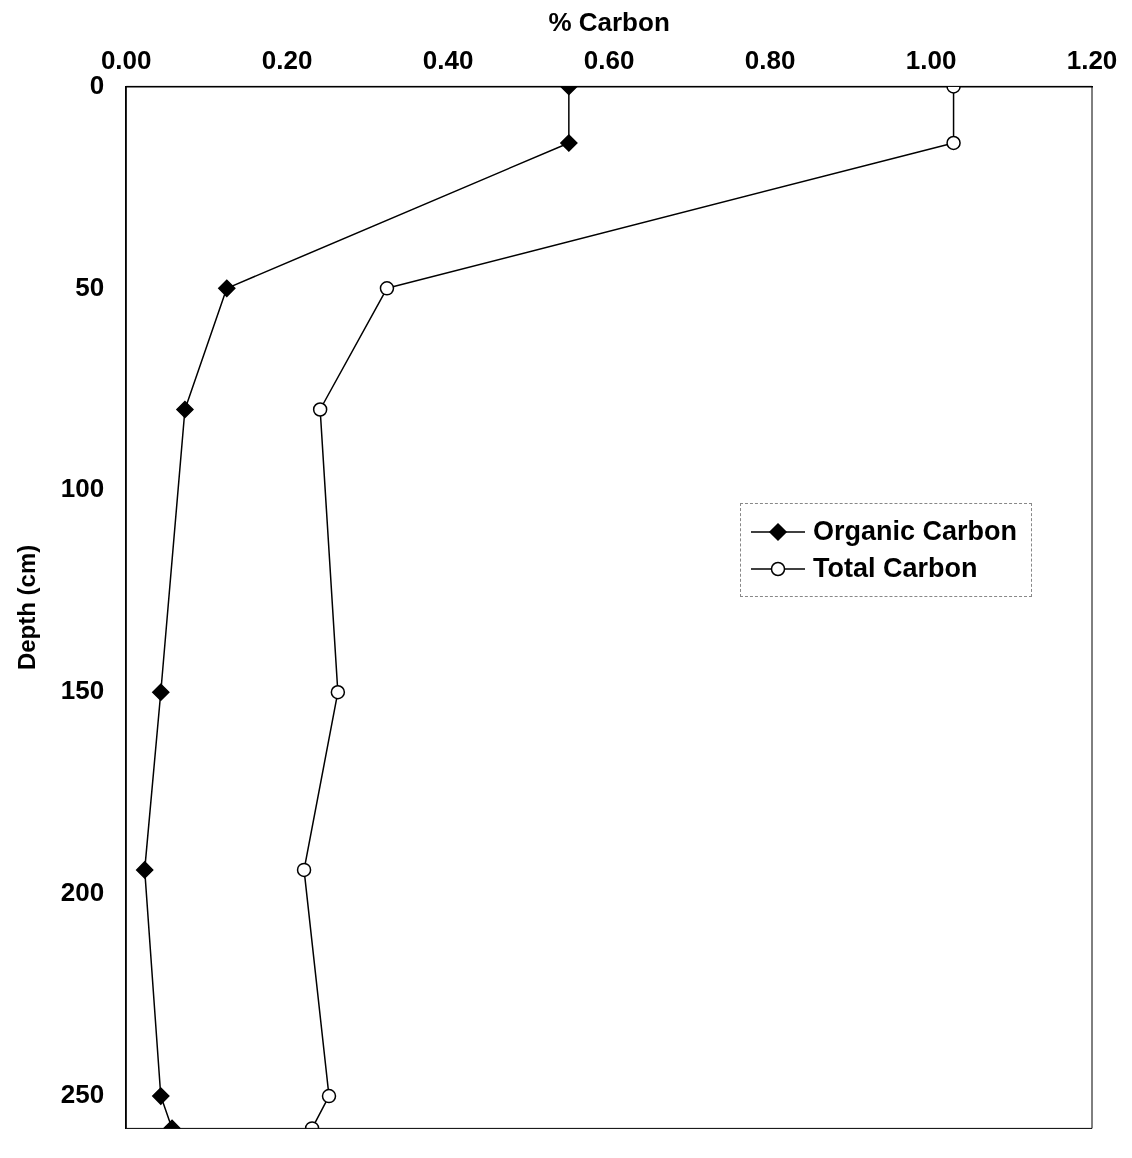  Describe the element at coordinates (770, 59) in the screenshot. I see `x-tick-label: 0.80` at that location.